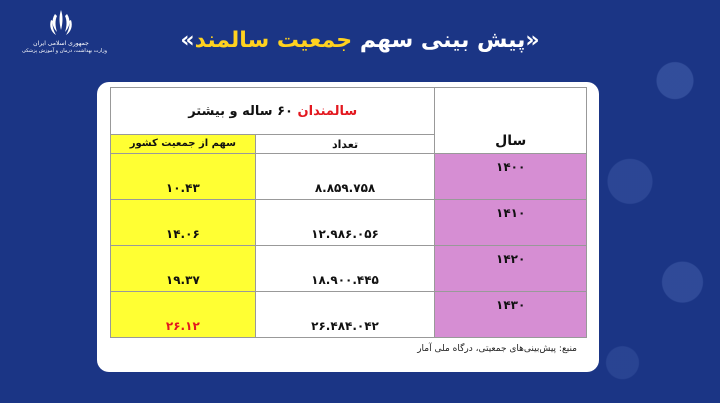 The width and height of the screenshot is (720, 403). I want to click on page-title: «پیش بینی سهم جمعیت سالمند», so click(360, 40).